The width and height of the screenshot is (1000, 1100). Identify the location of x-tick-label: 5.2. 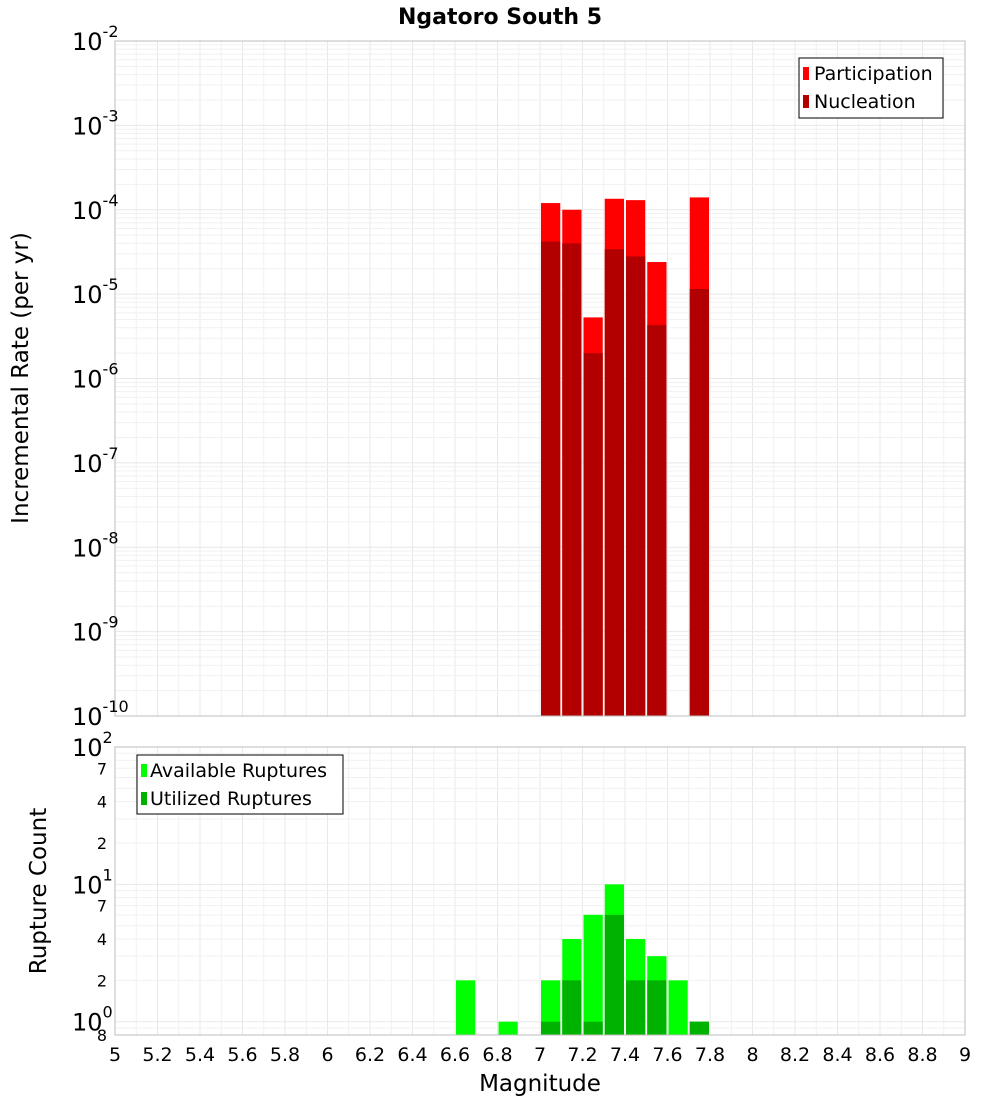
(157, 1055).